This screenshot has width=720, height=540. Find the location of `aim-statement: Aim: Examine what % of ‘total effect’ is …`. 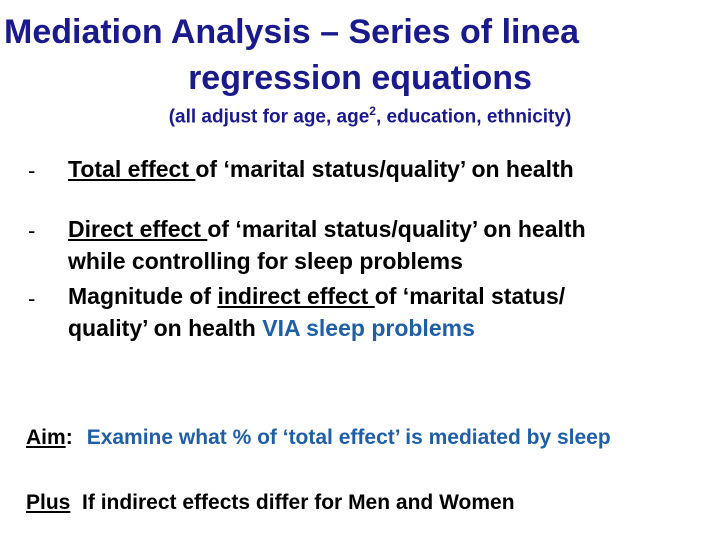

aim-statement: Aim: Examine what % of ‘total effect’ is … is located at coordinates (318, 438).